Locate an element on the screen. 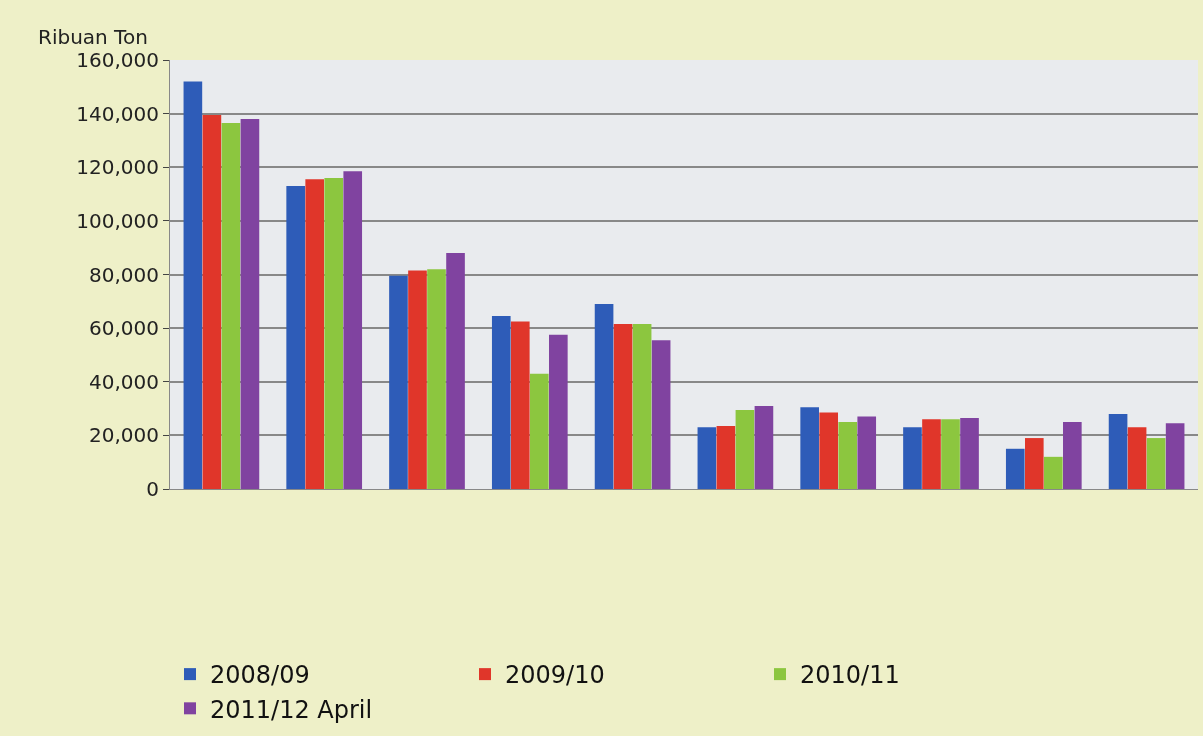 The width and height of the screenshot is (1203, 736). y-tick-label: 100,000 is located at coordinates (117, 220).